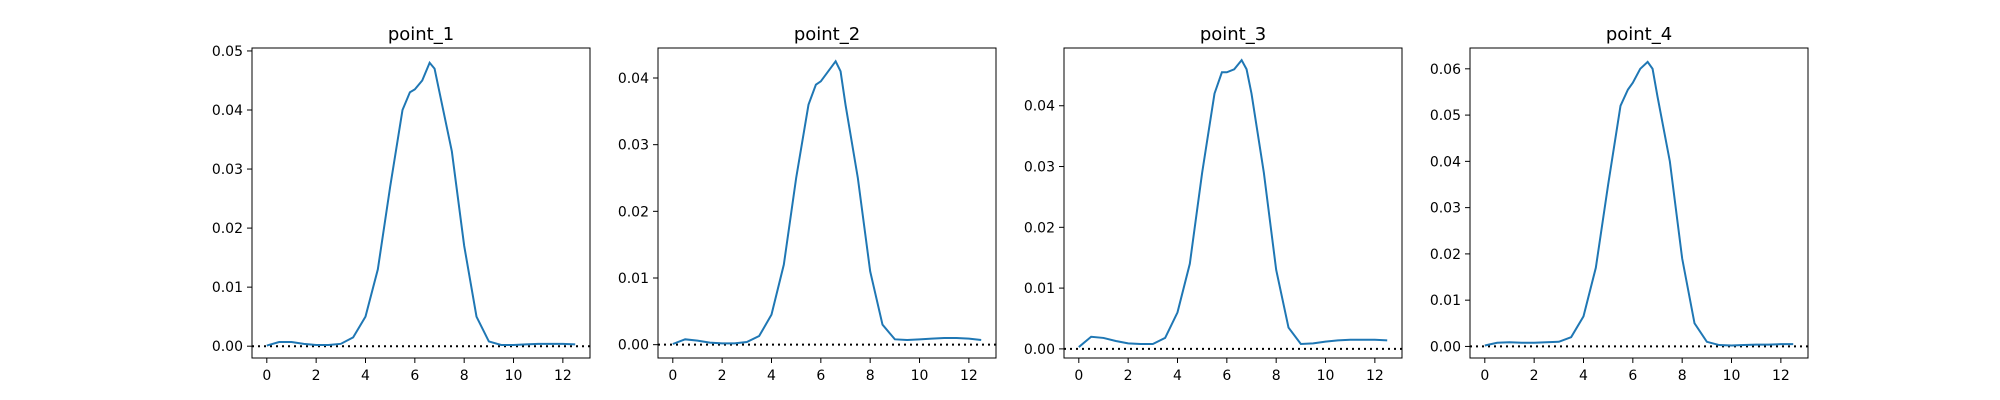  What do you see at coordinates (827, 34) in the screenshot?
I see `chart-title: point_2` at bounding box center [827, 34].